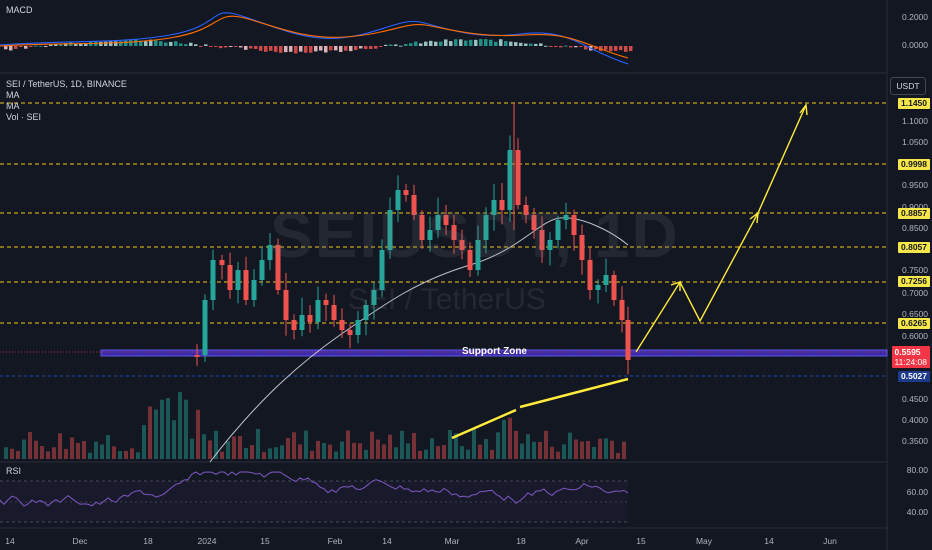 The width and height of the screenshot is (932, 550). Describe the element at coordinates (484, 424) in the screenshot. I see `trendline-support` at that location.